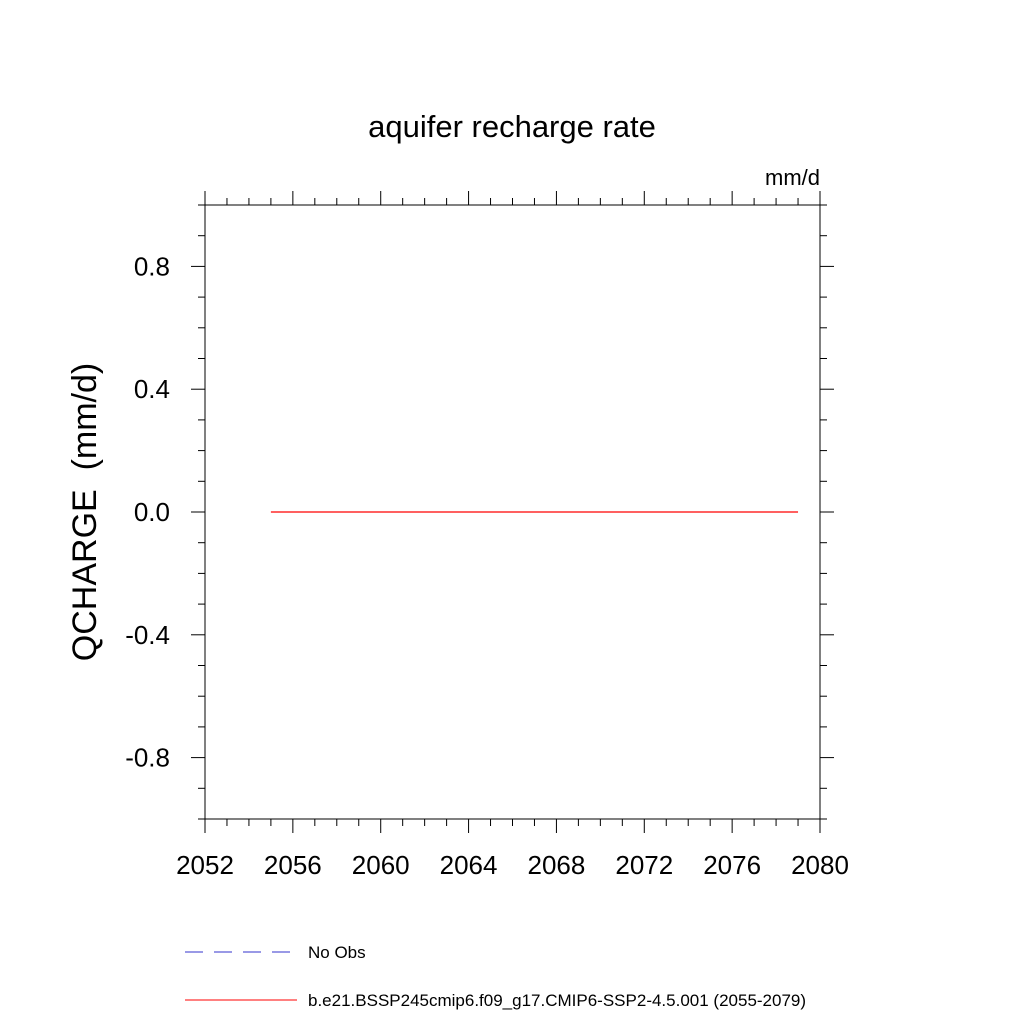 This screenshot has height=1024, width=1024. I want to click on x-tick-label: 2052, so click(205, 865).